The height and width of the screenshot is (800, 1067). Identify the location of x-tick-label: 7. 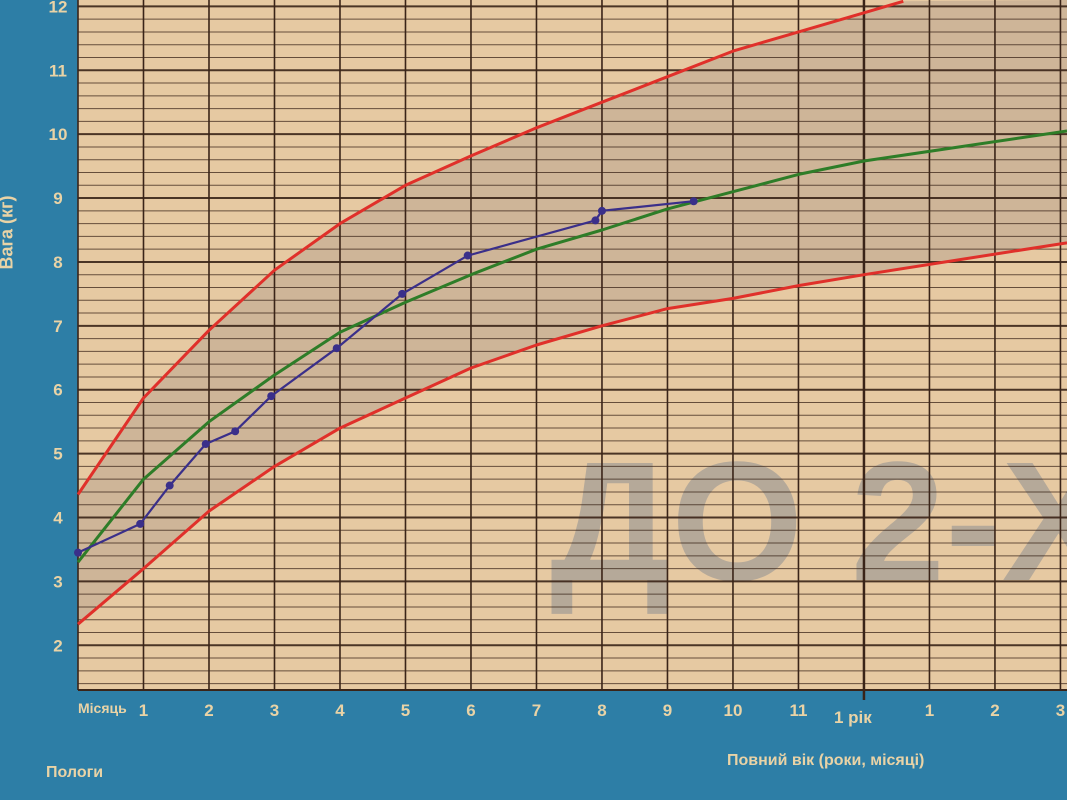
(536, 710).